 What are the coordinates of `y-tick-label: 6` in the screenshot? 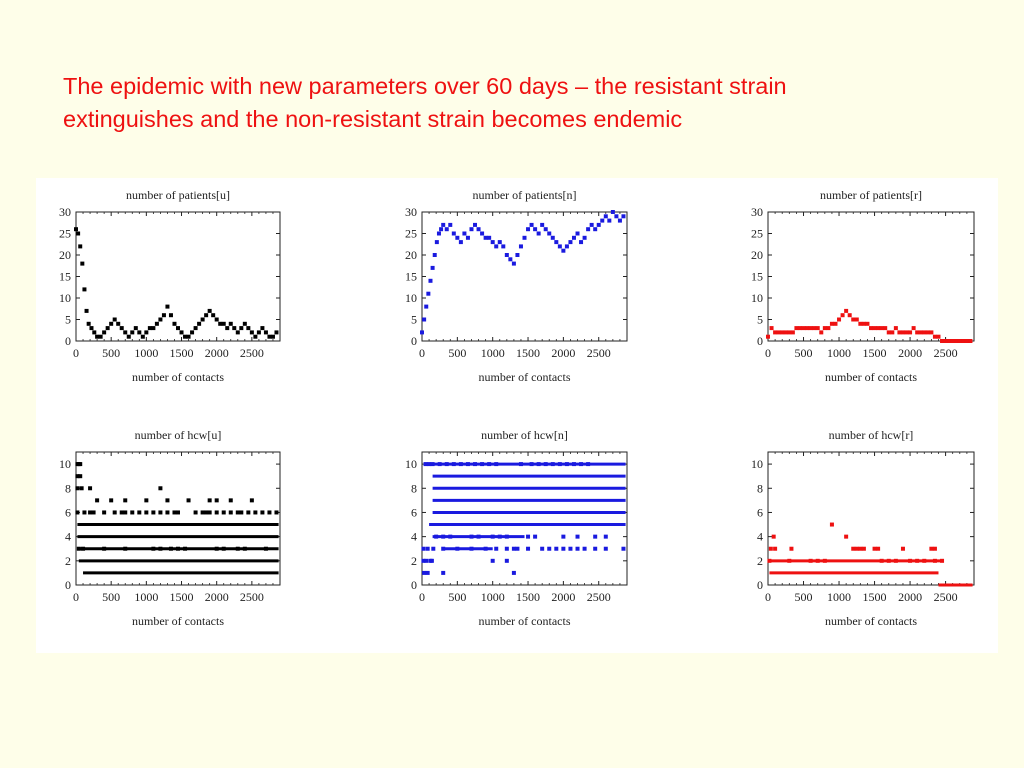 It's located at (414, 512).